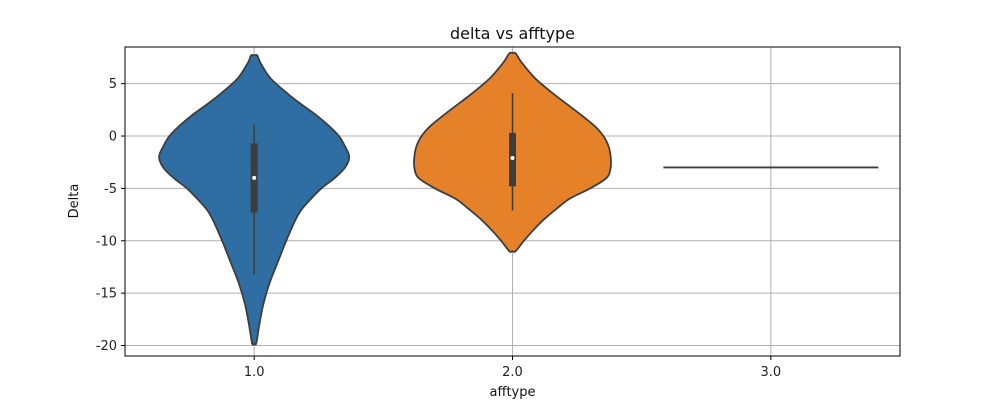  Describe the element at coordinates (512, 372) in the screenshot. I see `x-tick-label: 2.0` at that location.